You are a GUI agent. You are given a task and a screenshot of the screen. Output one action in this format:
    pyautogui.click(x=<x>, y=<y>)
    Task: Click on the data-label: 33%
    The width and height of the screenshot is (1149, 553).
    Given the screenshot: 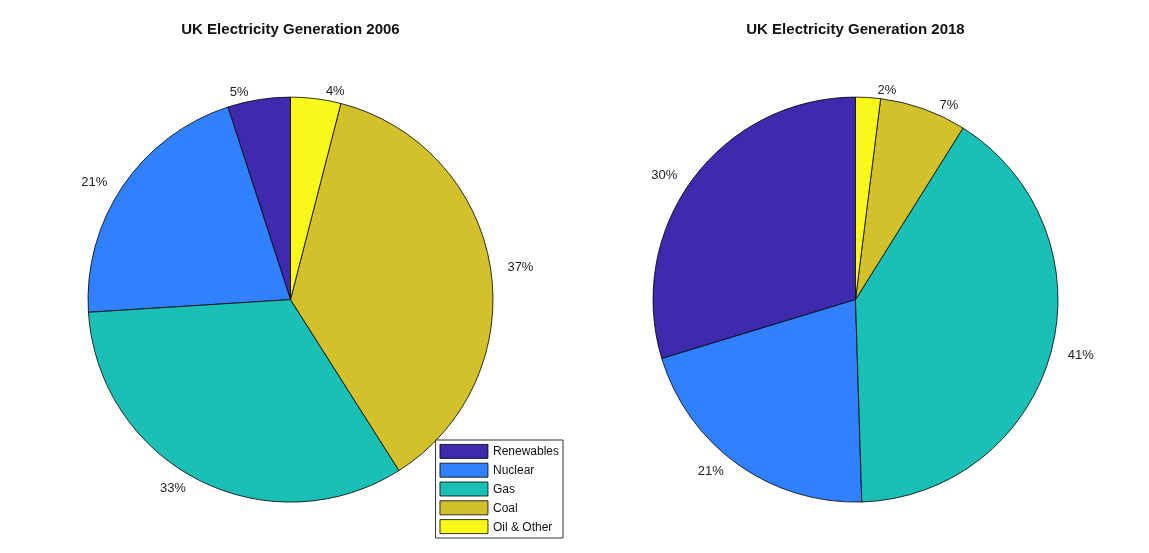 What is the action you would take?
    pyautogui.click(x=173, y=487)
    